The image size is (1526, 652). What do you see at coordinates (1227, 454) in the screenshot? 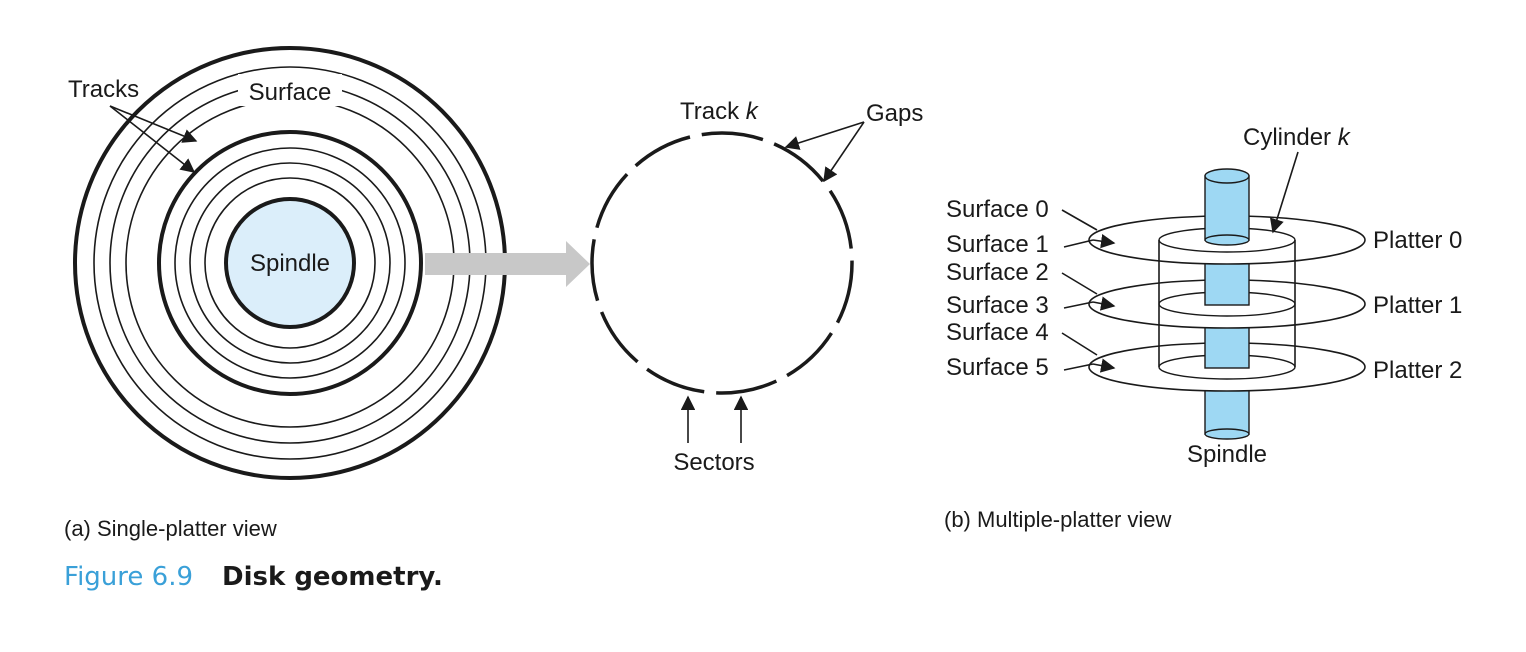
I see `spindle-label-b: Spindle` at bounding box center [1227, 454].